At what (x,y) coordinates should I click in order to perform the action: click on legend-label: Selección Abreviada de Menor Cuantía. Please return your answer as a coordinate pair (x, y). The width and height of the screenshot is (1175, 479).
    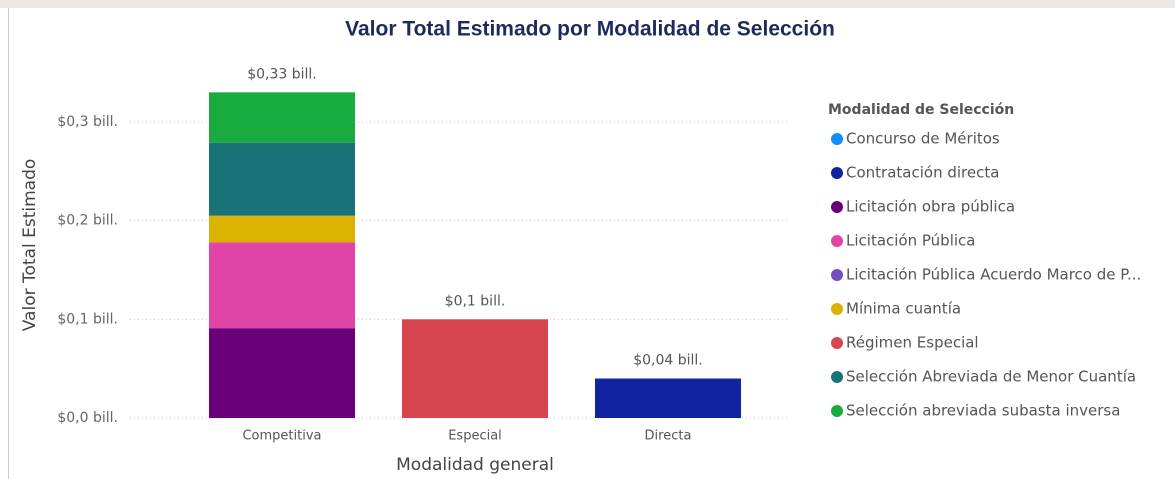
    Looking at the image, I should click on (991, 377).